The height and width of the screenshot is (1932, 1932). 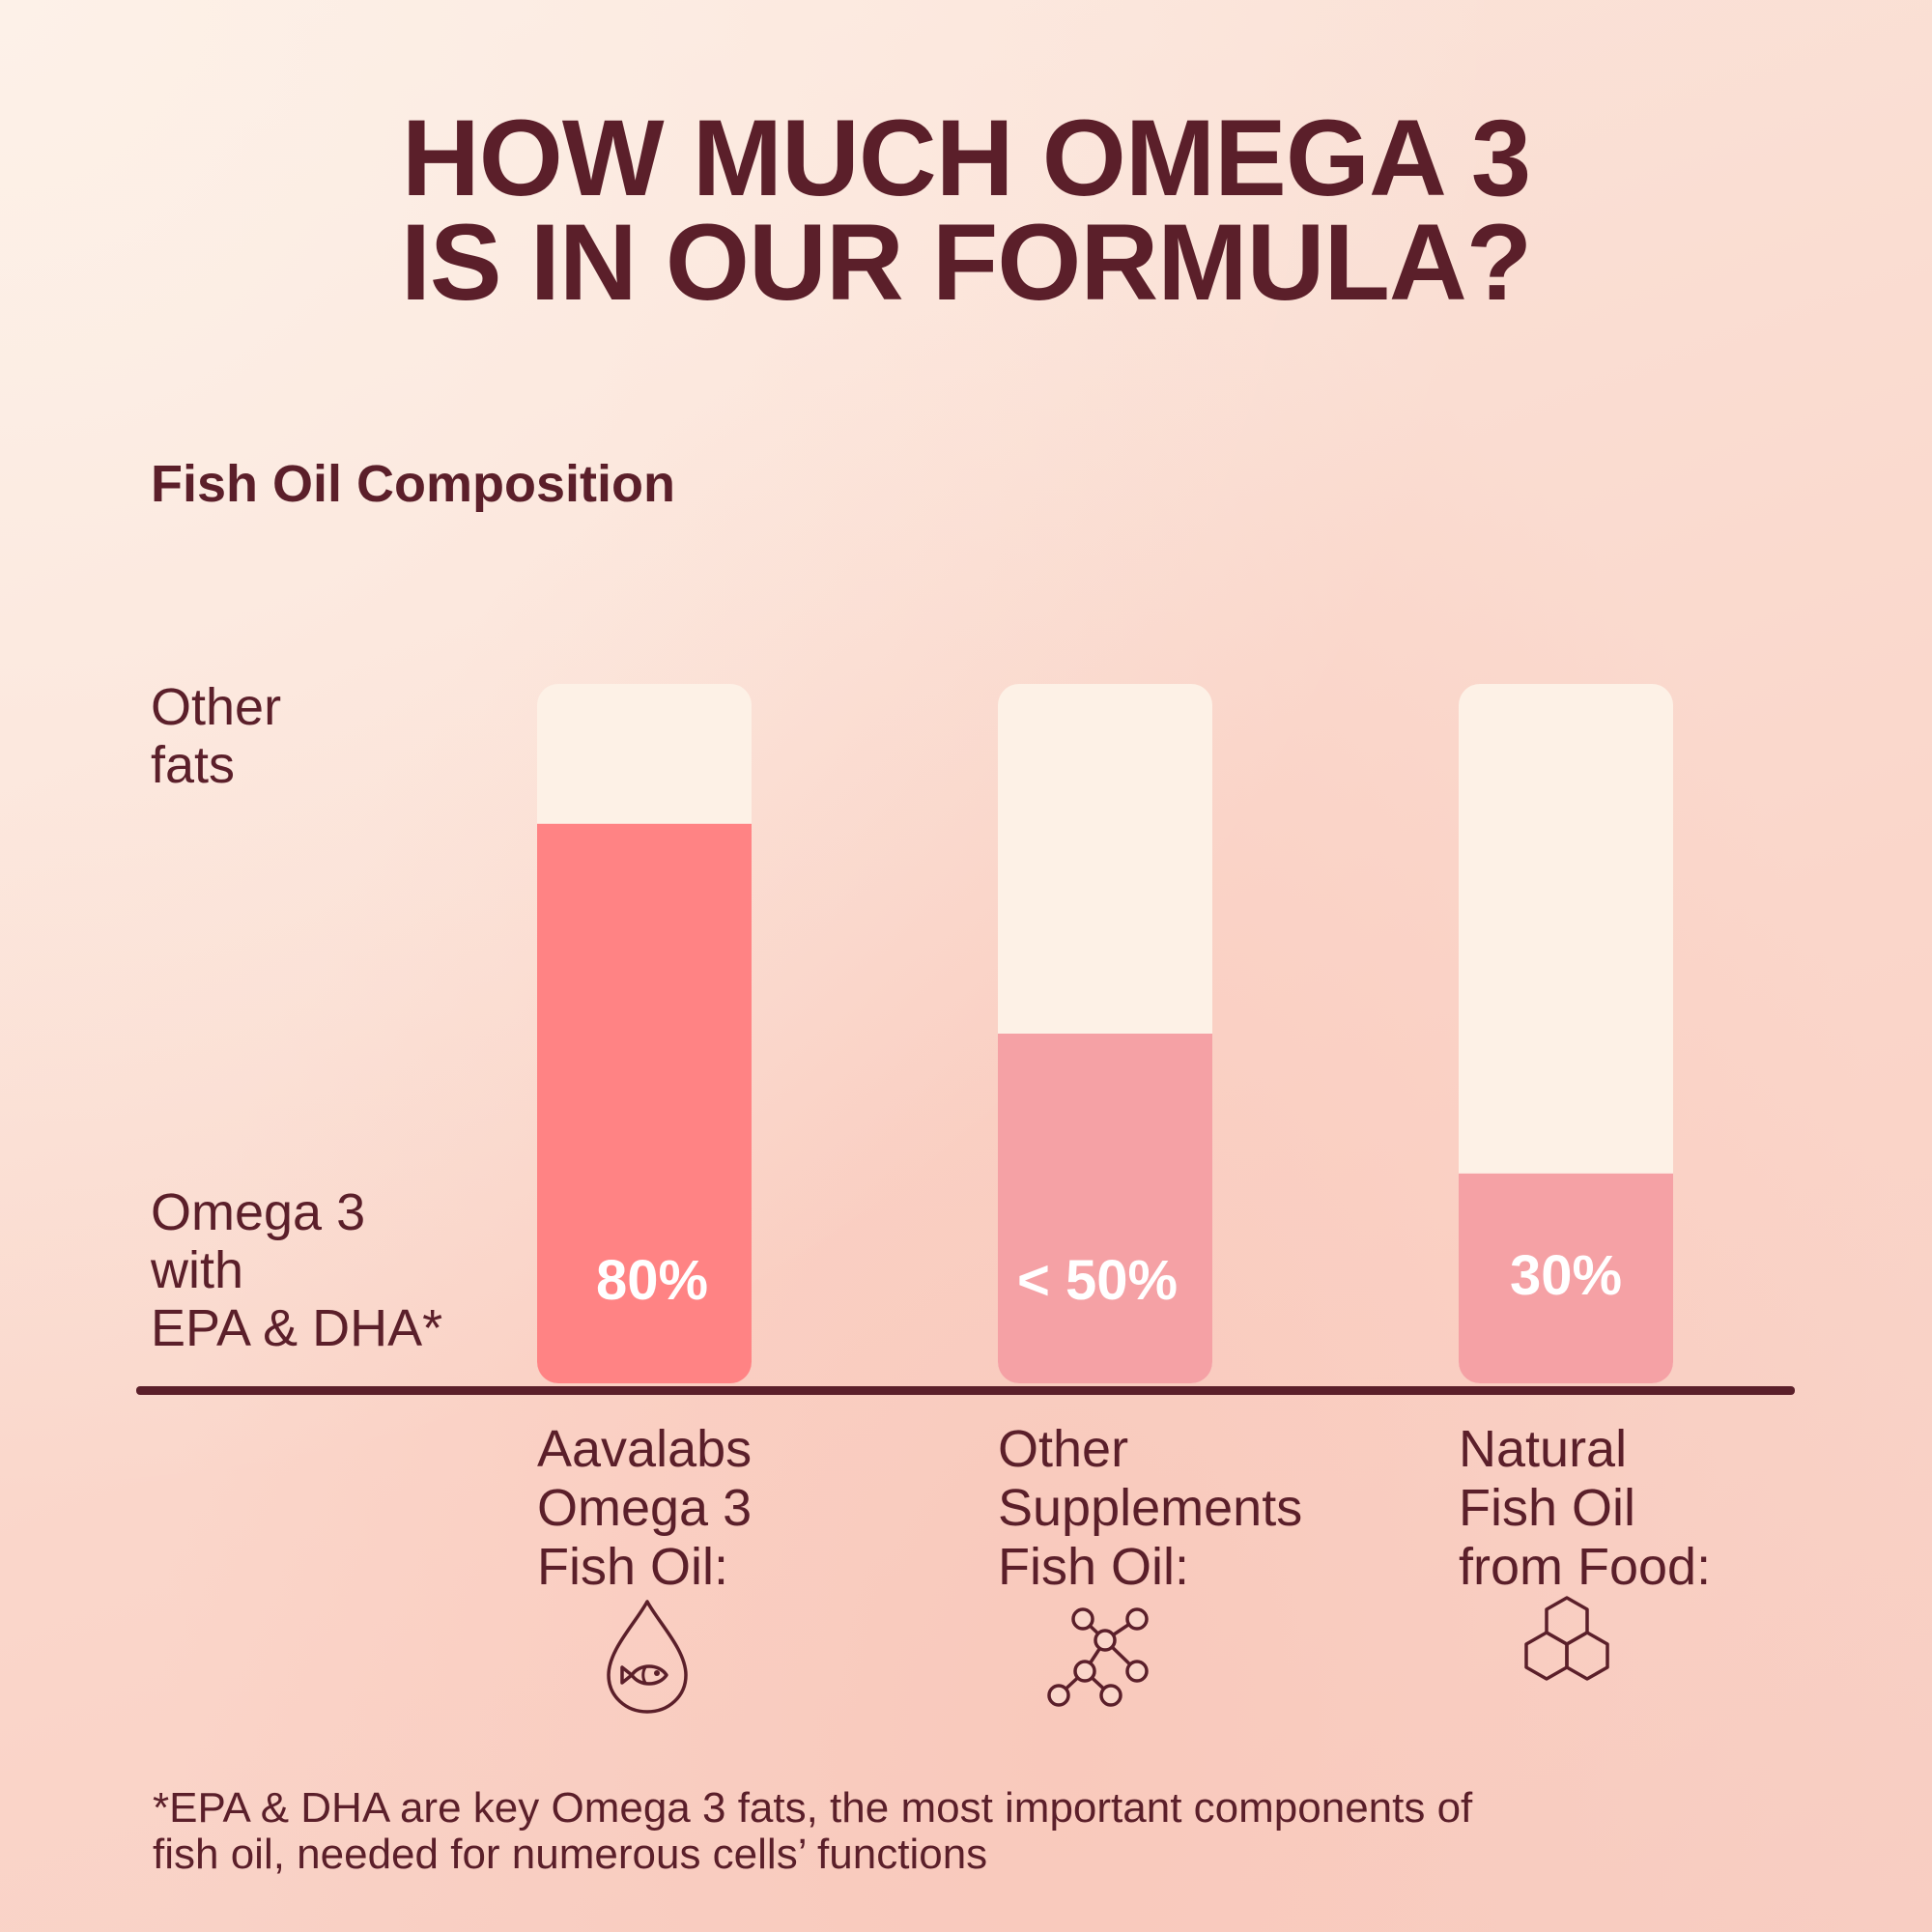 I want to click on baseline-axis, so click(x=965, y=1390).